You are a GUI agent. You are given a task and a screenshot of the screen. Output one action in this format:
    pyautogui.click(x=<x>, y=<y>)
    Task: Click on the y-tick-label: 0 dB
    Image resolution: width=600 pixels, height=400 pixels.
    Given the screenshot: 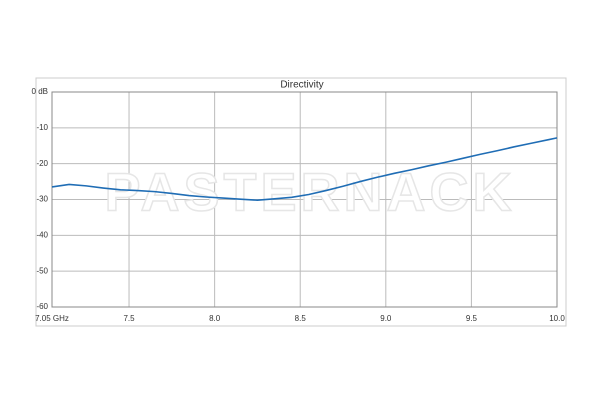 What is the action you would take?
    pyautogui.click(x=40, y=91)
    